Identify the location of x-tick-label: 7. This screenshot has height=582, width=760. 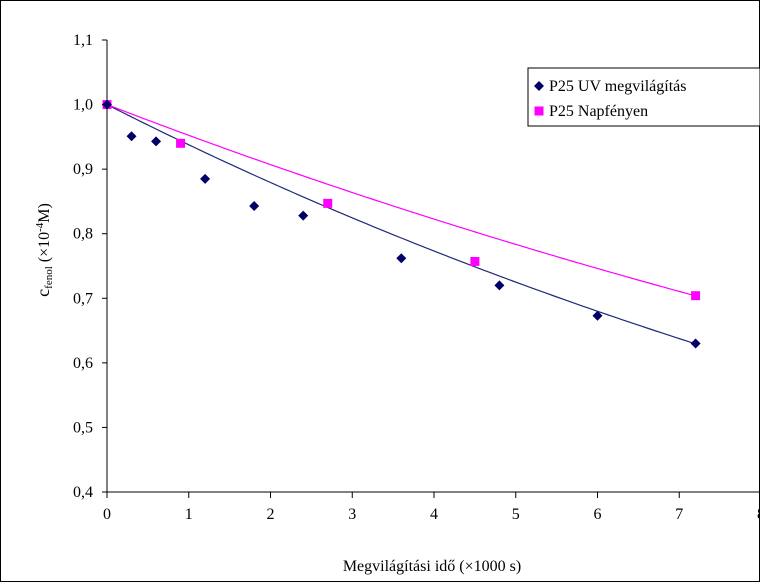
(679, 514).